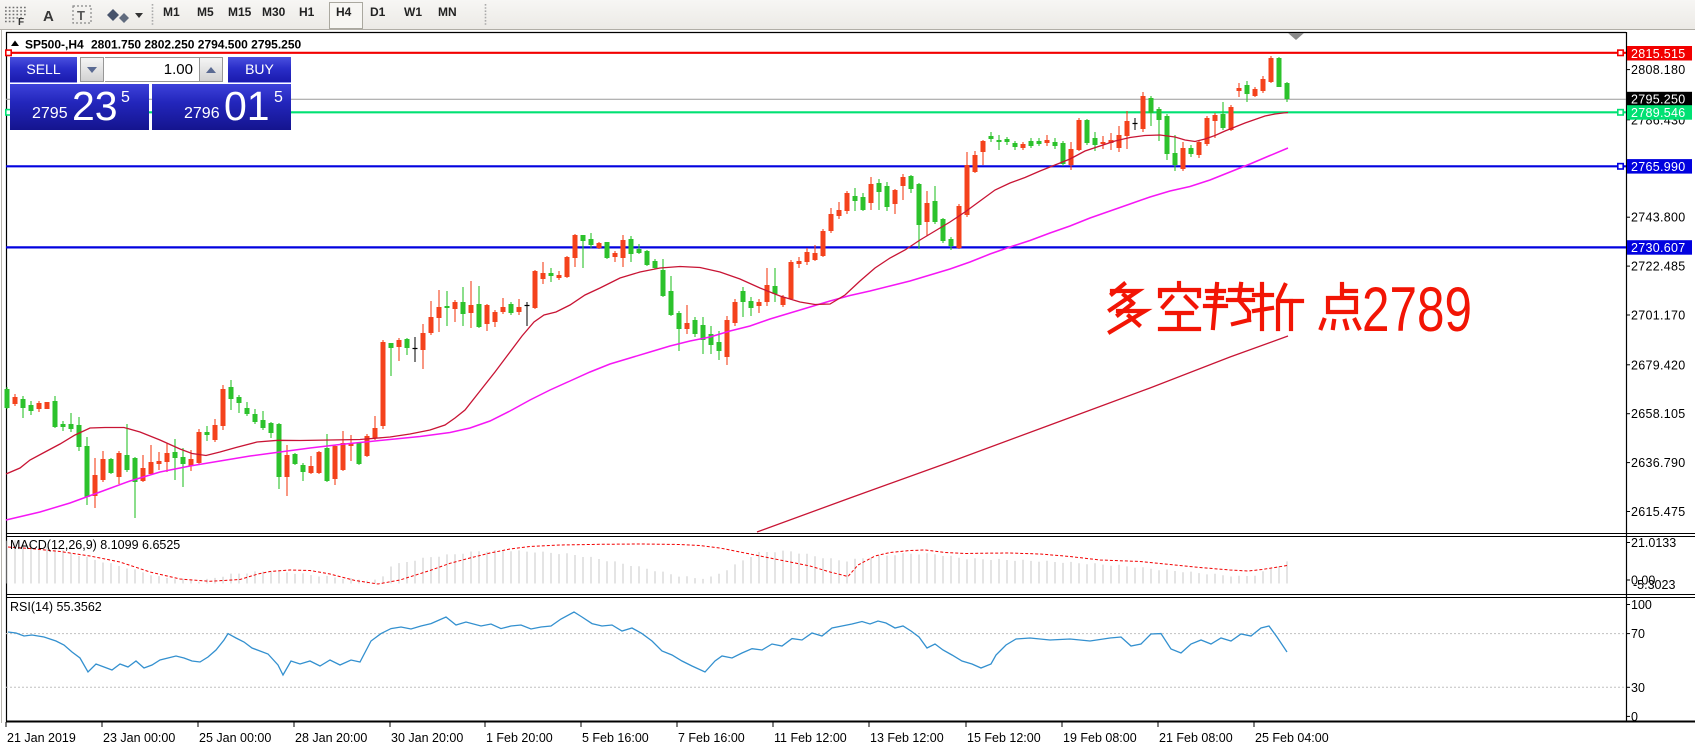 The height and width of the screenshot is (749, 1695). What do you see at coordinates (1100, 738) in the screenshot?
I see `svg-text: 19 Feb 08:00` at bounding box center [1100, 738].